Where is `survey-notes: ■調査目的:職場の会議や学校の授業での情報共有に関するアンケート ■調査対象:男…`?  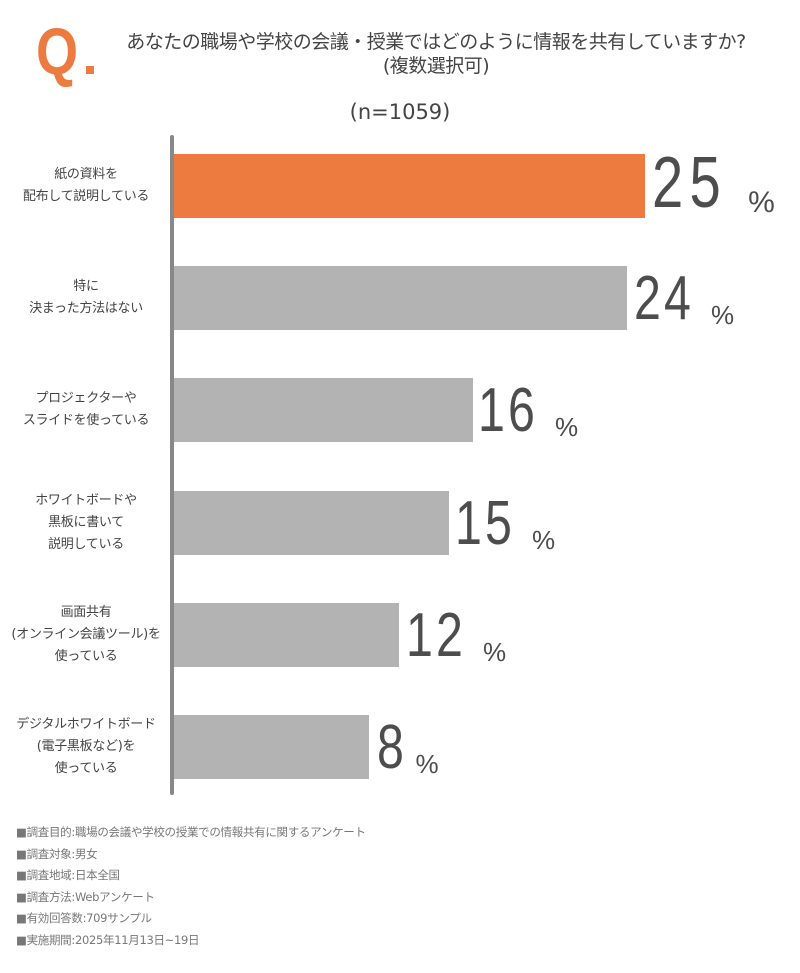
survey-notes: ■調査目的:職場の会議や学校の授業での情報共有に関するアンケート ■調査対象:男… is located at coordinates (191, 886).